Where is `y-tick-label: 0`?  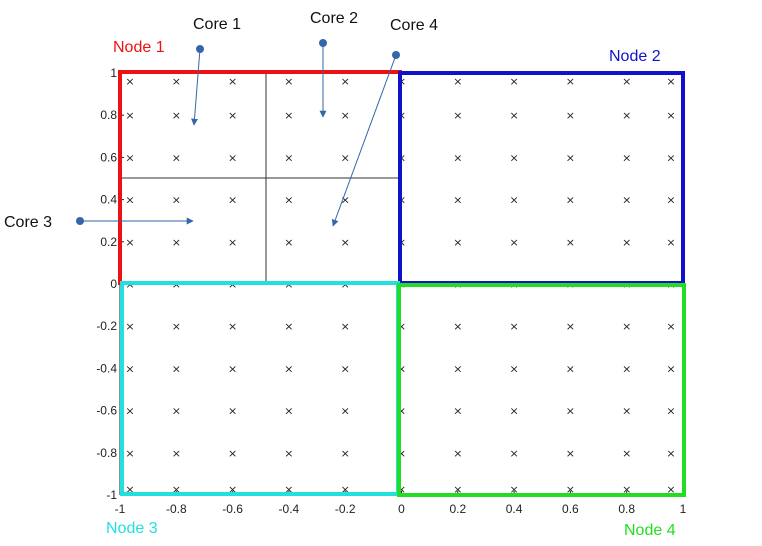
y-tick-label: 0 is located at coordinates (113, 284).